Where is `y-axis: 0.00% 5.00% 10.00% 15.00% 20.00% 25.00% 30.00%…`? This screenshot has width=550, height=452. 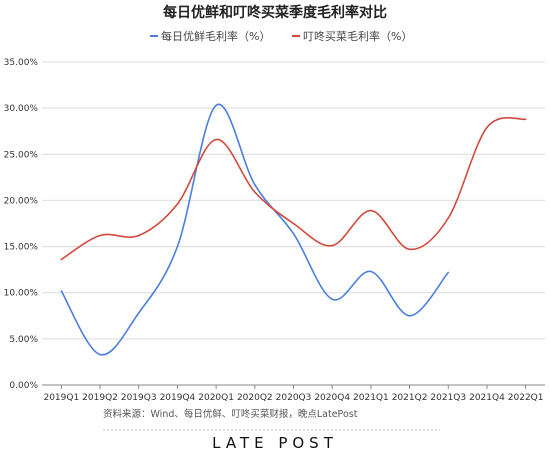 y-axis: 0.00% 5.00% 10.00% 15.00% 20.00% 25.00% 30.00%… is located at coordinates (21, 224).